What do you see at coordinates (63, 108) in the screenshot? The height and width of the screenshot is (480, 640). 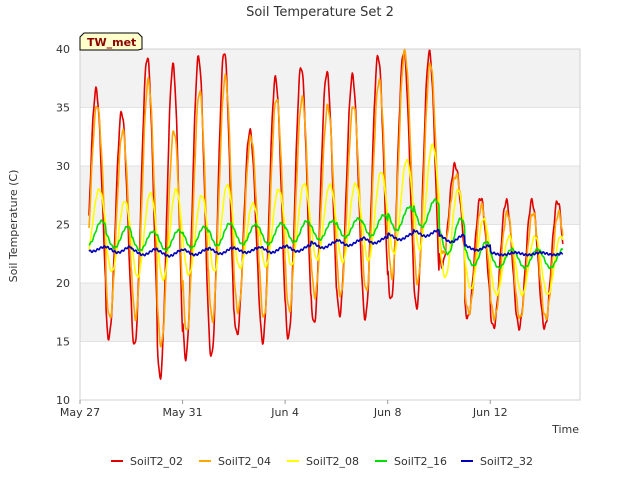 I see `y-tick-label: 35` at bounding box center [63, 108].